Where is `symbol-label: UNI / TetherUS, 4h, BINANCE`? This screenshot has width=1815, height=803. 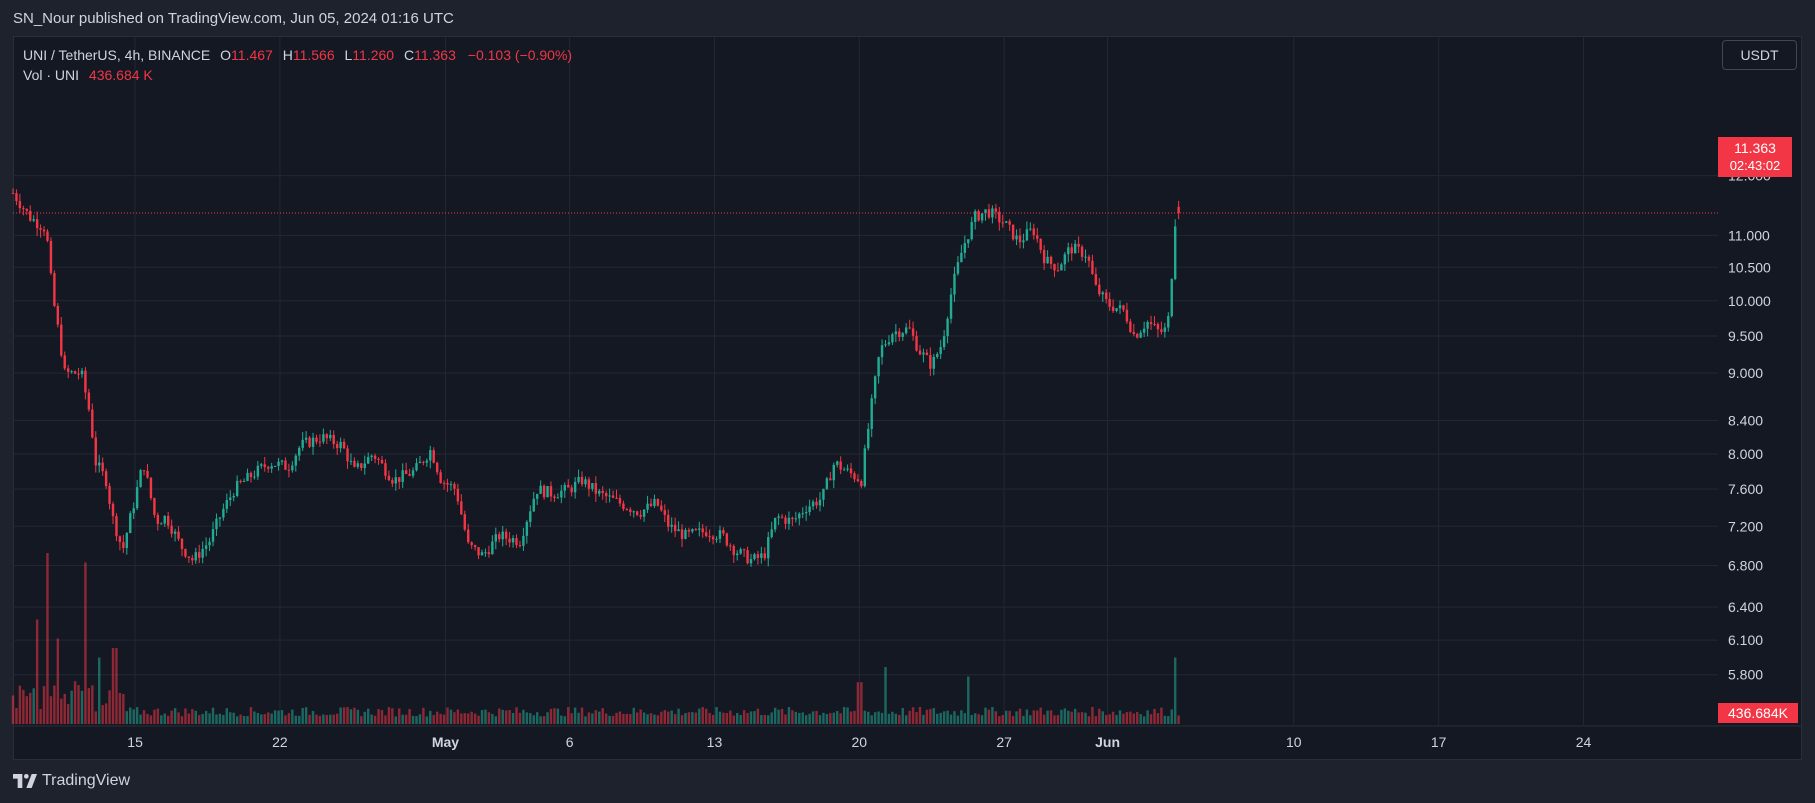 symbol-label: UNI / TetherUS, 4h, BINANCE is located at coordinates (117, 55).